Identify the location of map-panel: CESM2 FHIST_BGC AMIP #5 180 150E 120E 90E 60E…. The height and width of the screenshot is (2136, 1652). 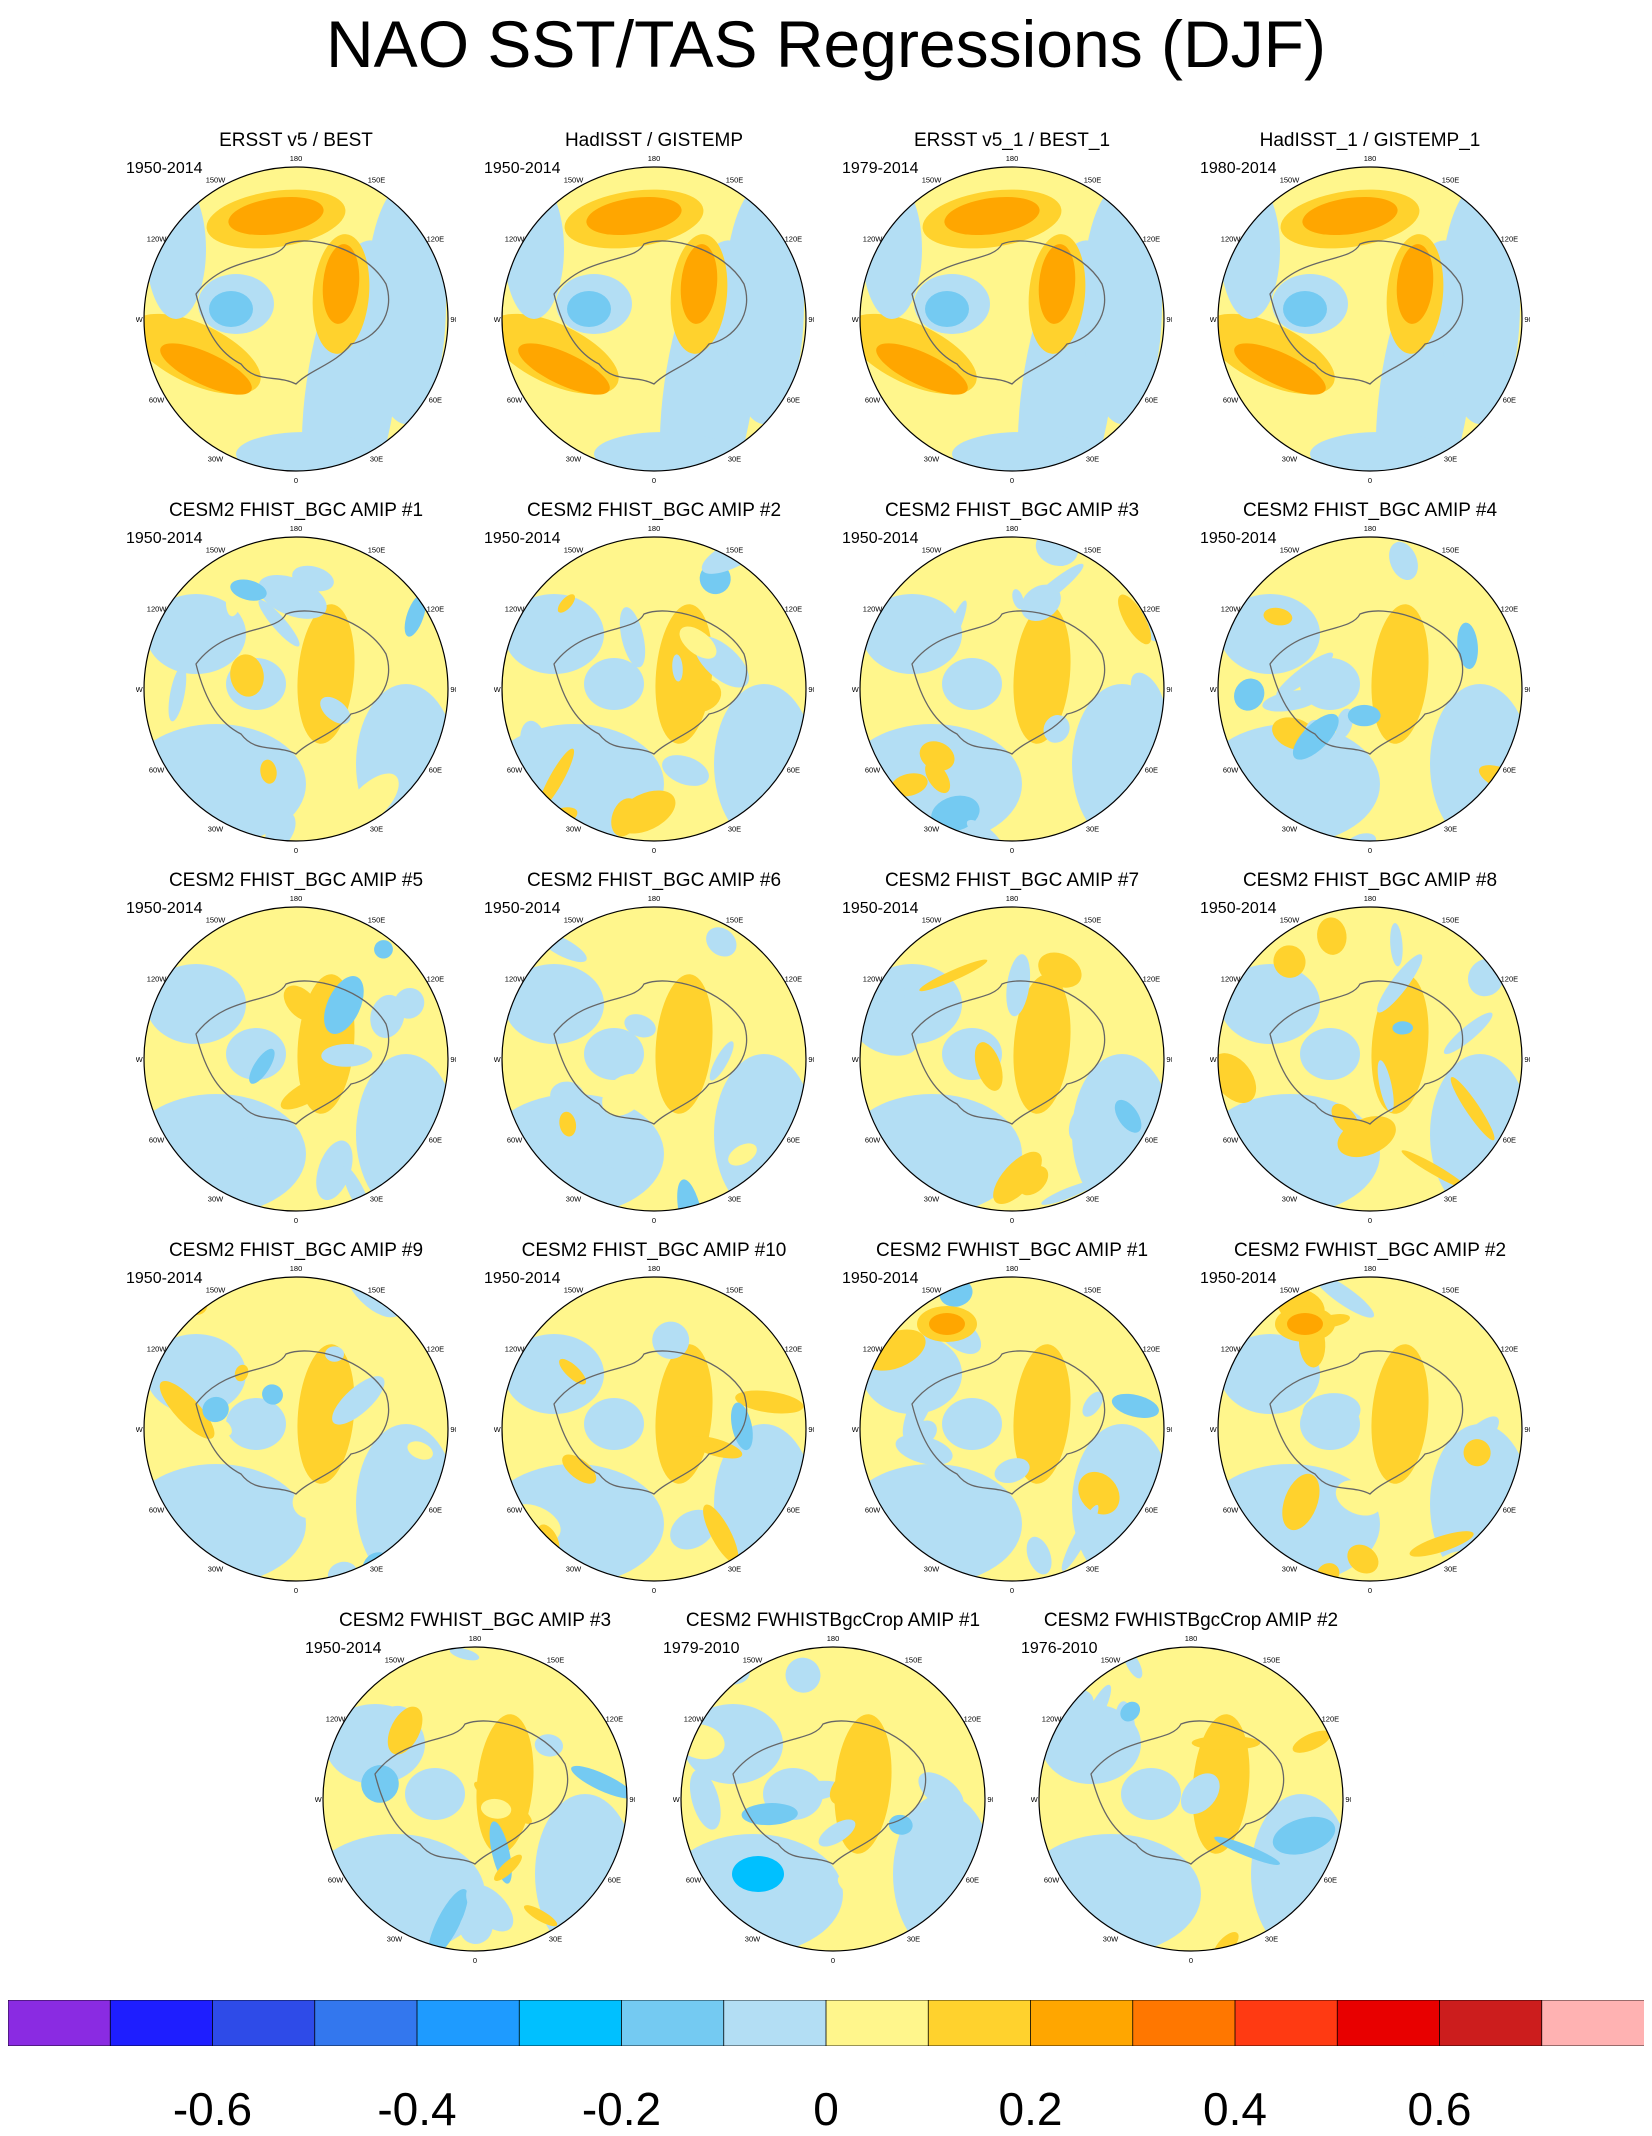
(296, 1047).